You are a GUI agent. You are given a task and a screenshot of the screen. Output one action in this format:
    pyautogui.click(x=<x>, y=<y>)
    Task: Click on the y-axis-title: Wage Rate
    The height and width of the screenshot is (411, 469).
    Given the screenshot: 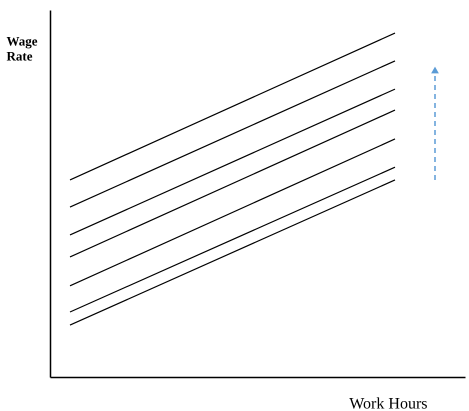 What is the action you would take?
    pyautogui.click(x=22, y=49)
    